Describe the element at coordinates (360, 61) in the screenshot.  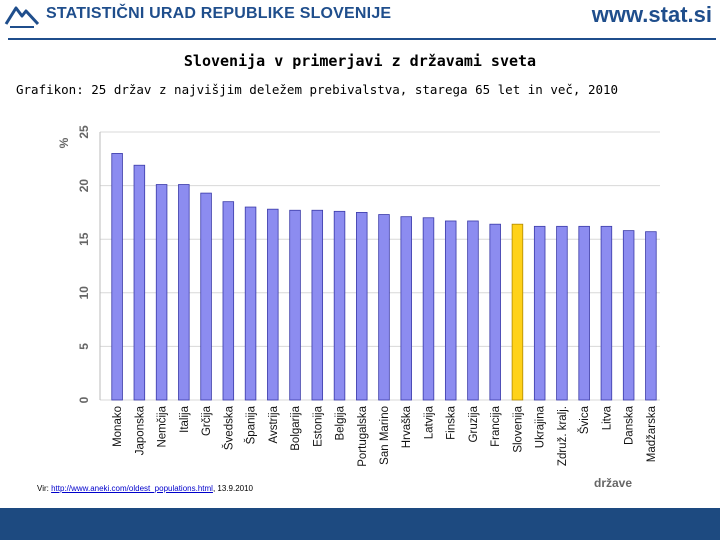
I see `slide-title: Slovenija v primerjavi z državami sveta` at that location.